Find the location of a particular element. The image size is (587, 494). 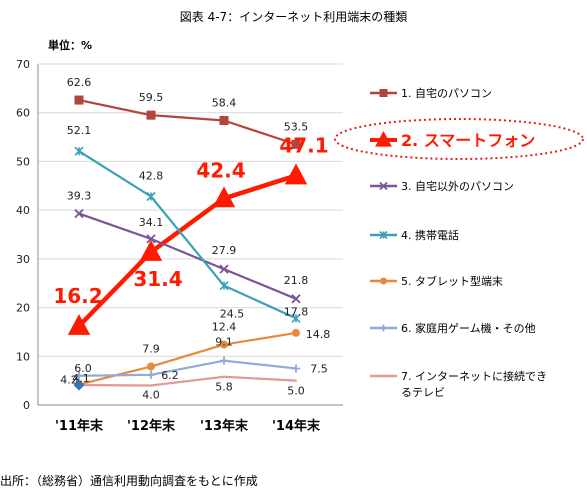

data-label-3: 27.9 is located at coordinates (224, 250).